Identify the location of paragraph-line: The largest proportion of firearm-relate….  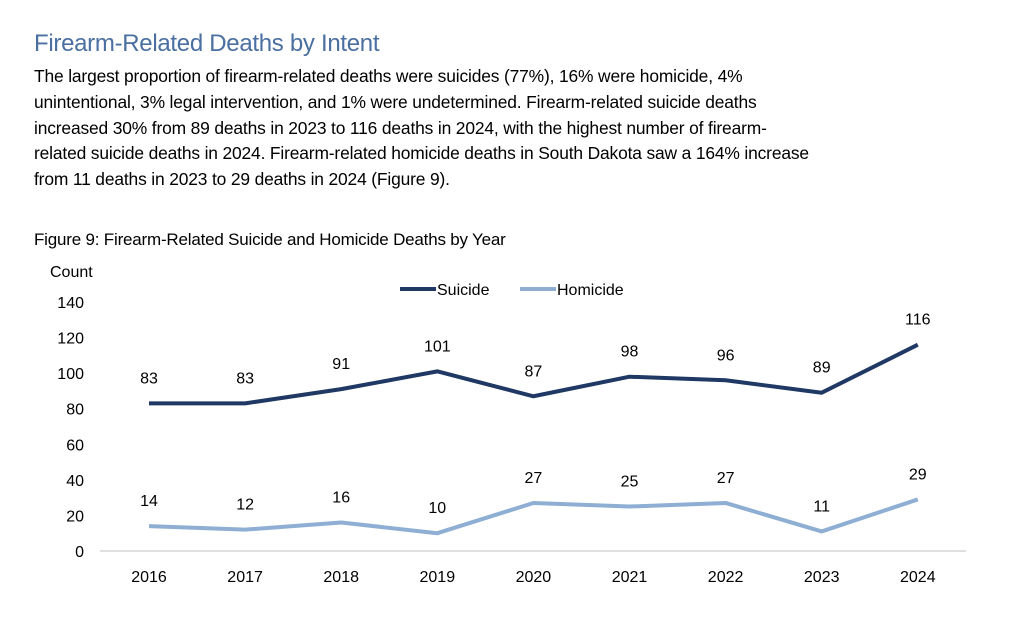
(388, 76).